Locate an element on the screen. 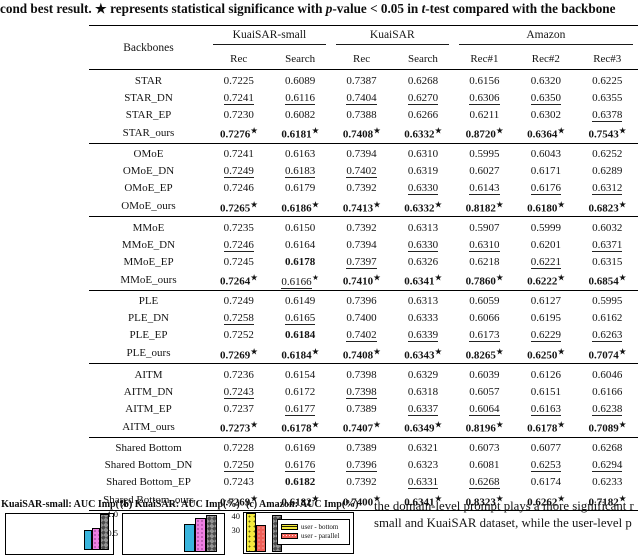 The height and width of the screenshot is (555, 640). metric-cell: 0.7228 is located at coordinates (239, 446).